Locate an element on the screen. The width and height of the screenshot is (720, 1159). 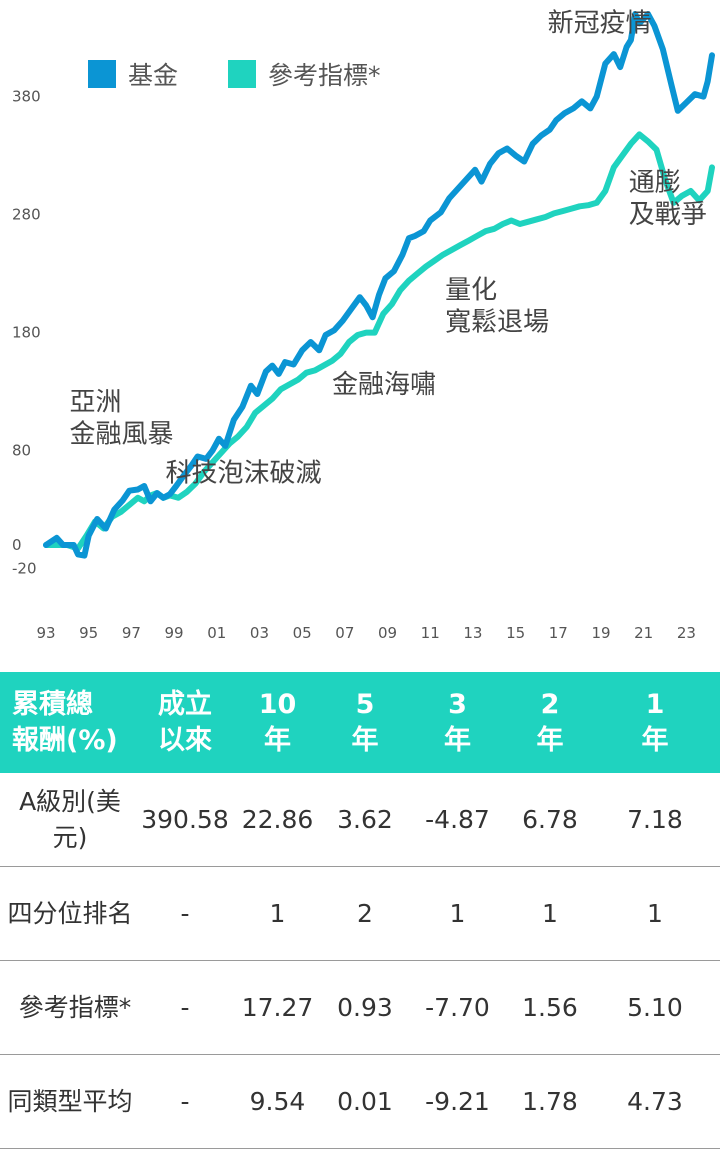
row-label-text: 四分位排名 is located at coordinates (70, 913).